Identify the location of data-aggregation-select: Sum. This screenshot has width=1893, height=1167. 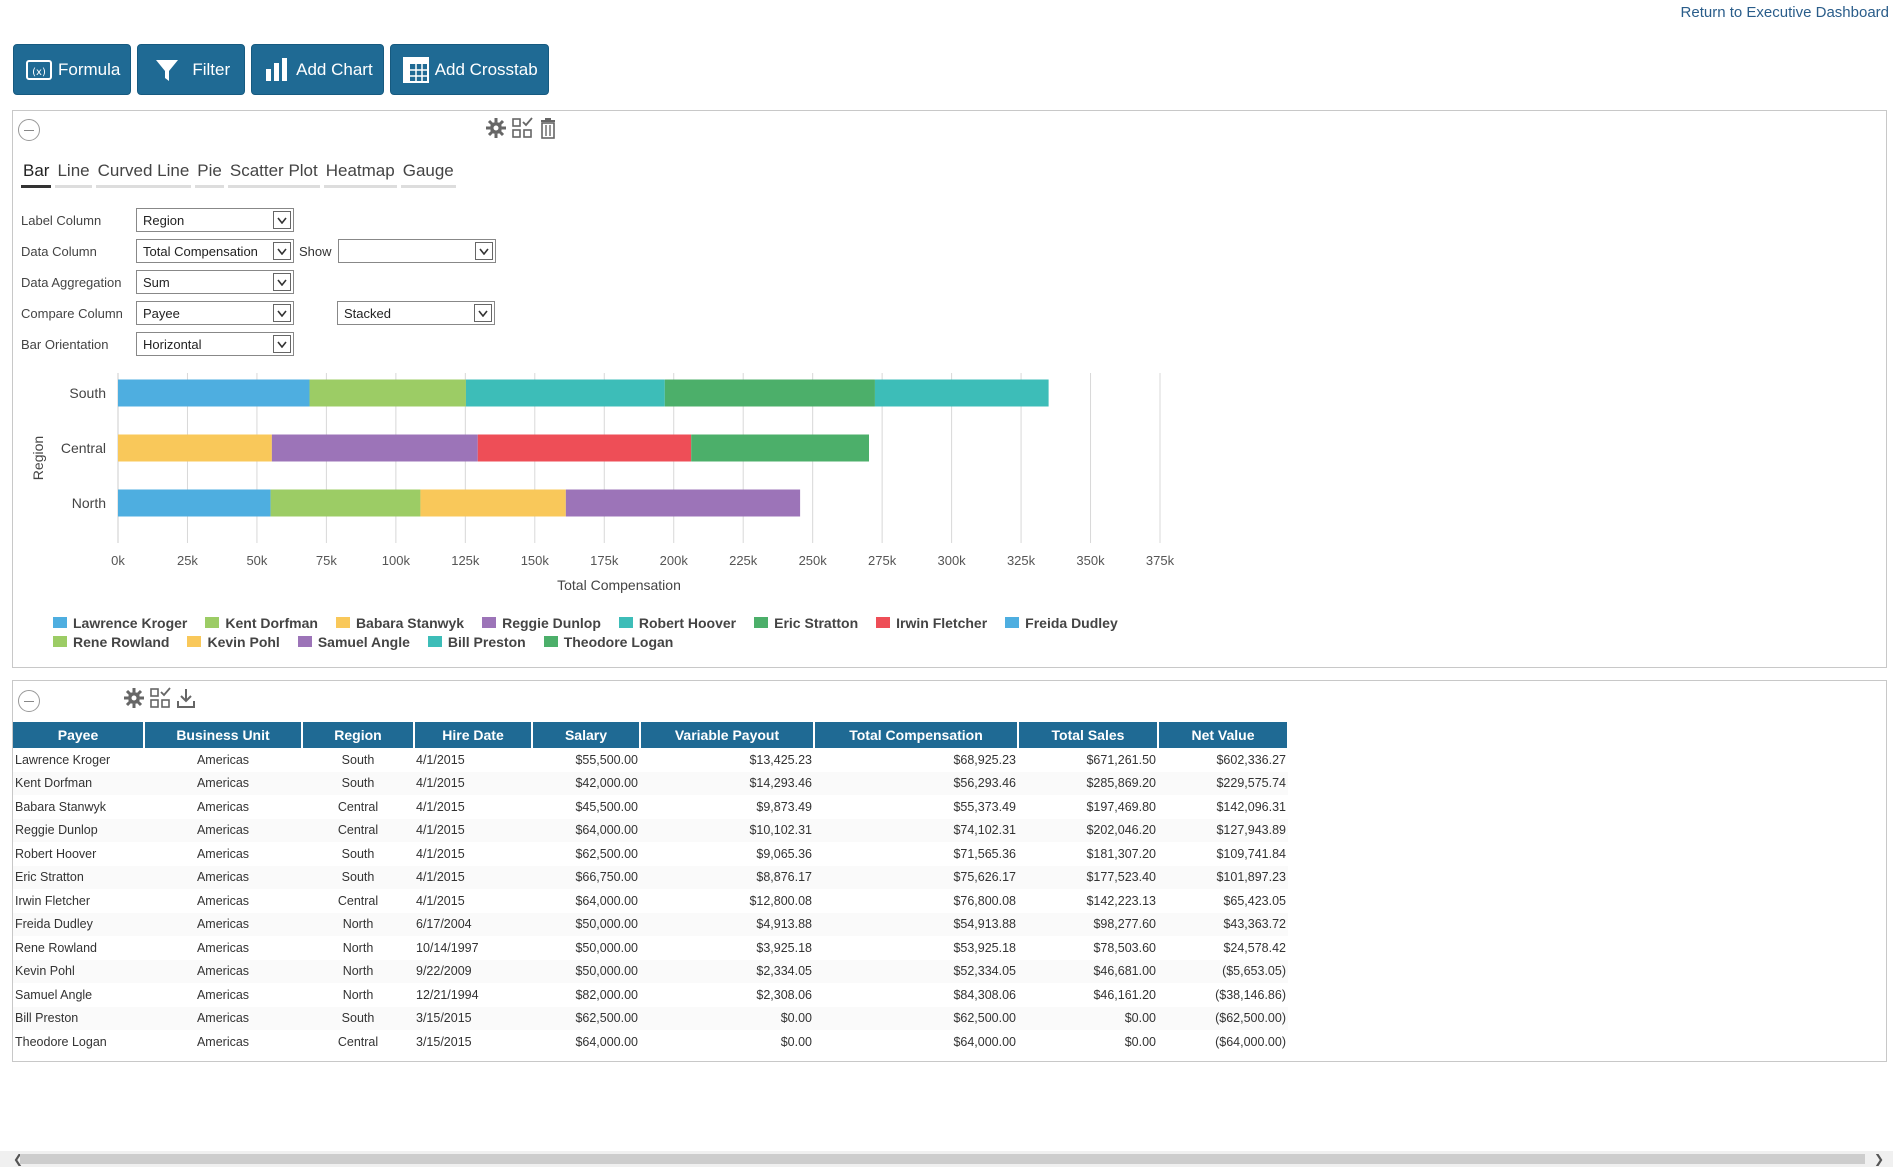
(215, 282).